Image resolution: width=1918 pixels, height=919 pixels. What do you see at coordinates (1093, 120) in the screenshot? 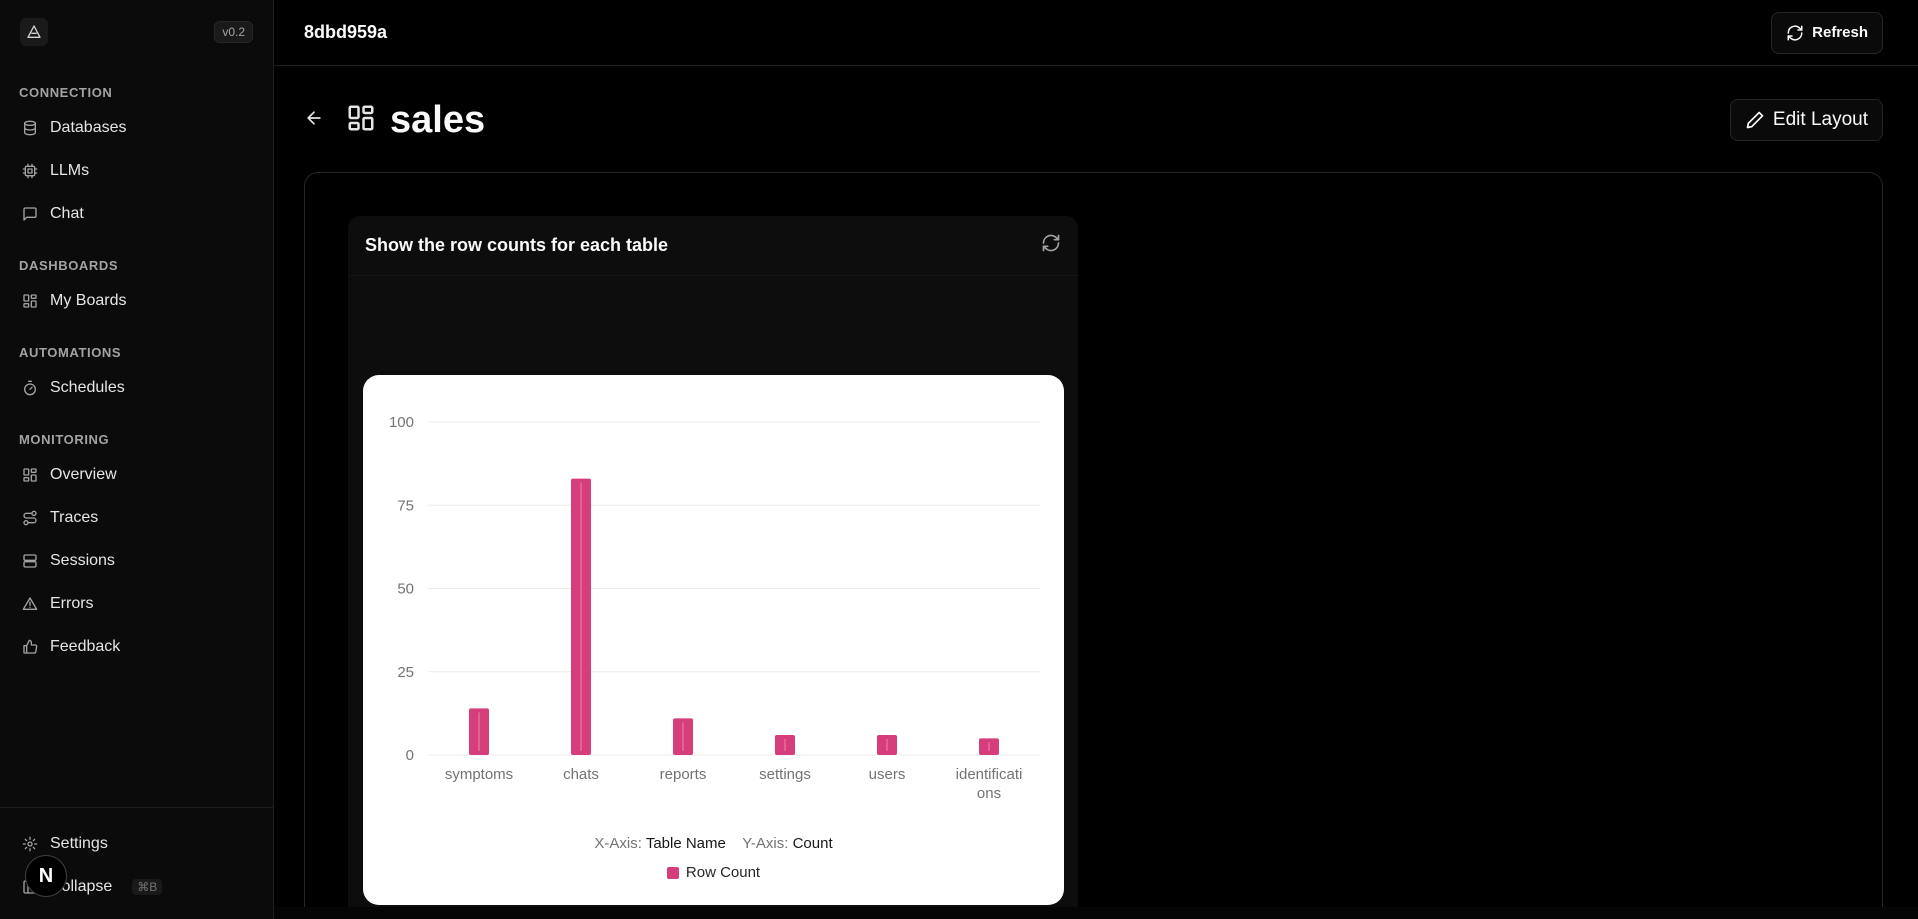
I see `page-header: sales Edit Layout` at bounding box center [1093, 120].